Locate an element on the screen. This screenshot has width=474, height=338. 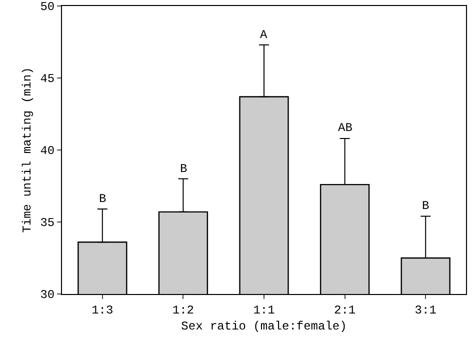
y-tick-label: 35 is located at coordinates (47, 223).